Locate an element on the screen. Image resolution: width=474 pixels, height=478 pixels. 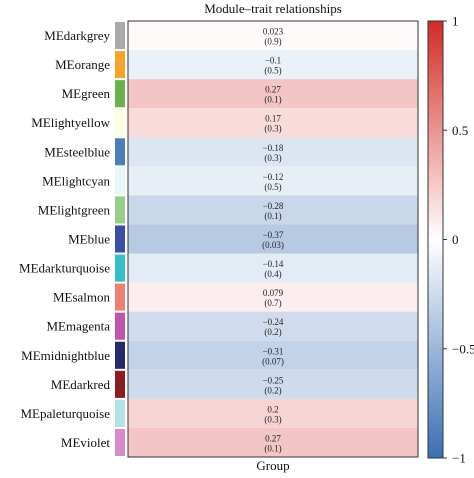
module-label: MElightcyan is located at coordinates (76, 180).